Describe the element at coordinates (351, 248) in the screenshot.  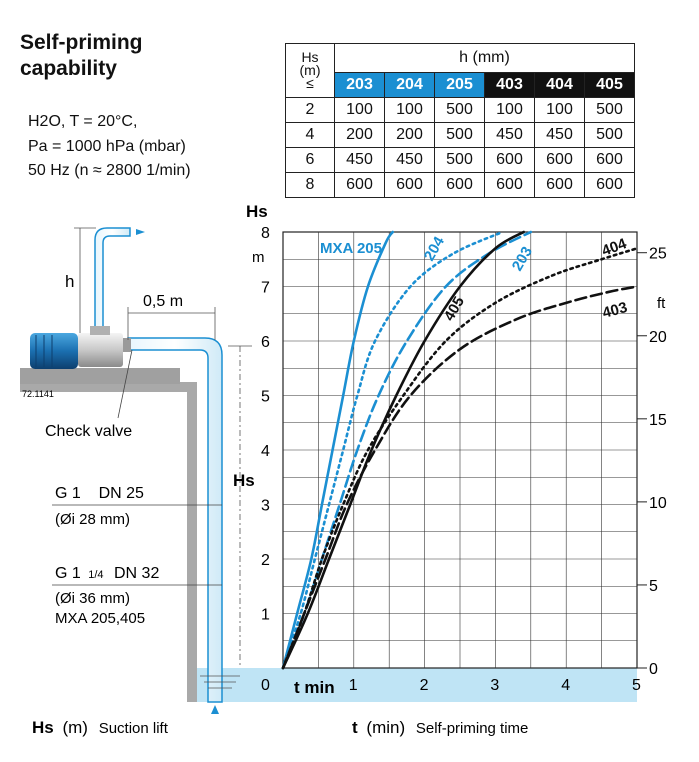
I see `series-label: MXA 205` at that location.